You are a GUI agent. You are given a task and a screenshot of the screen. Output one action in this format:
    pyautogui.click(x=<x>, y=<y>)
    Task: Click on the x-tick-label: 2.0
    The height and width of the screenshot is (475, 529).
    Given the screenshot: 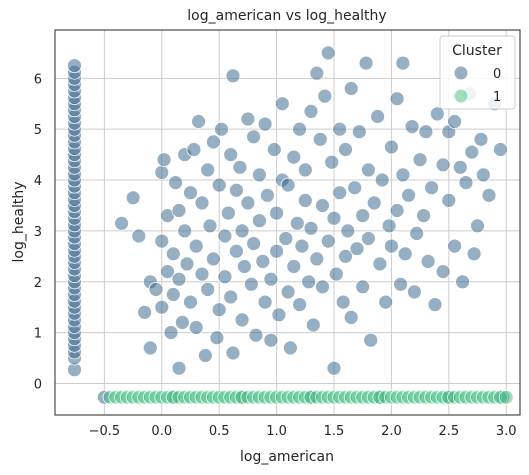 What is the action you would take?
    pyautogui.click(x=391, y=431)
    